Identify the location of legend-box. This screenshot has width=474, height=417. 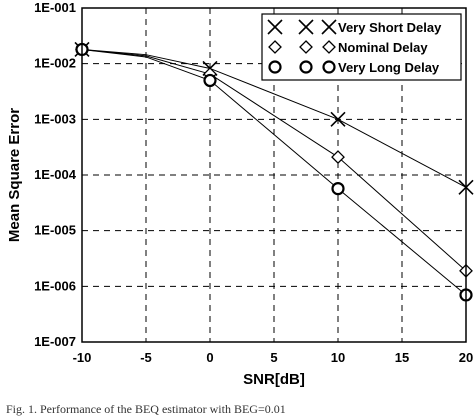
(361, 47).